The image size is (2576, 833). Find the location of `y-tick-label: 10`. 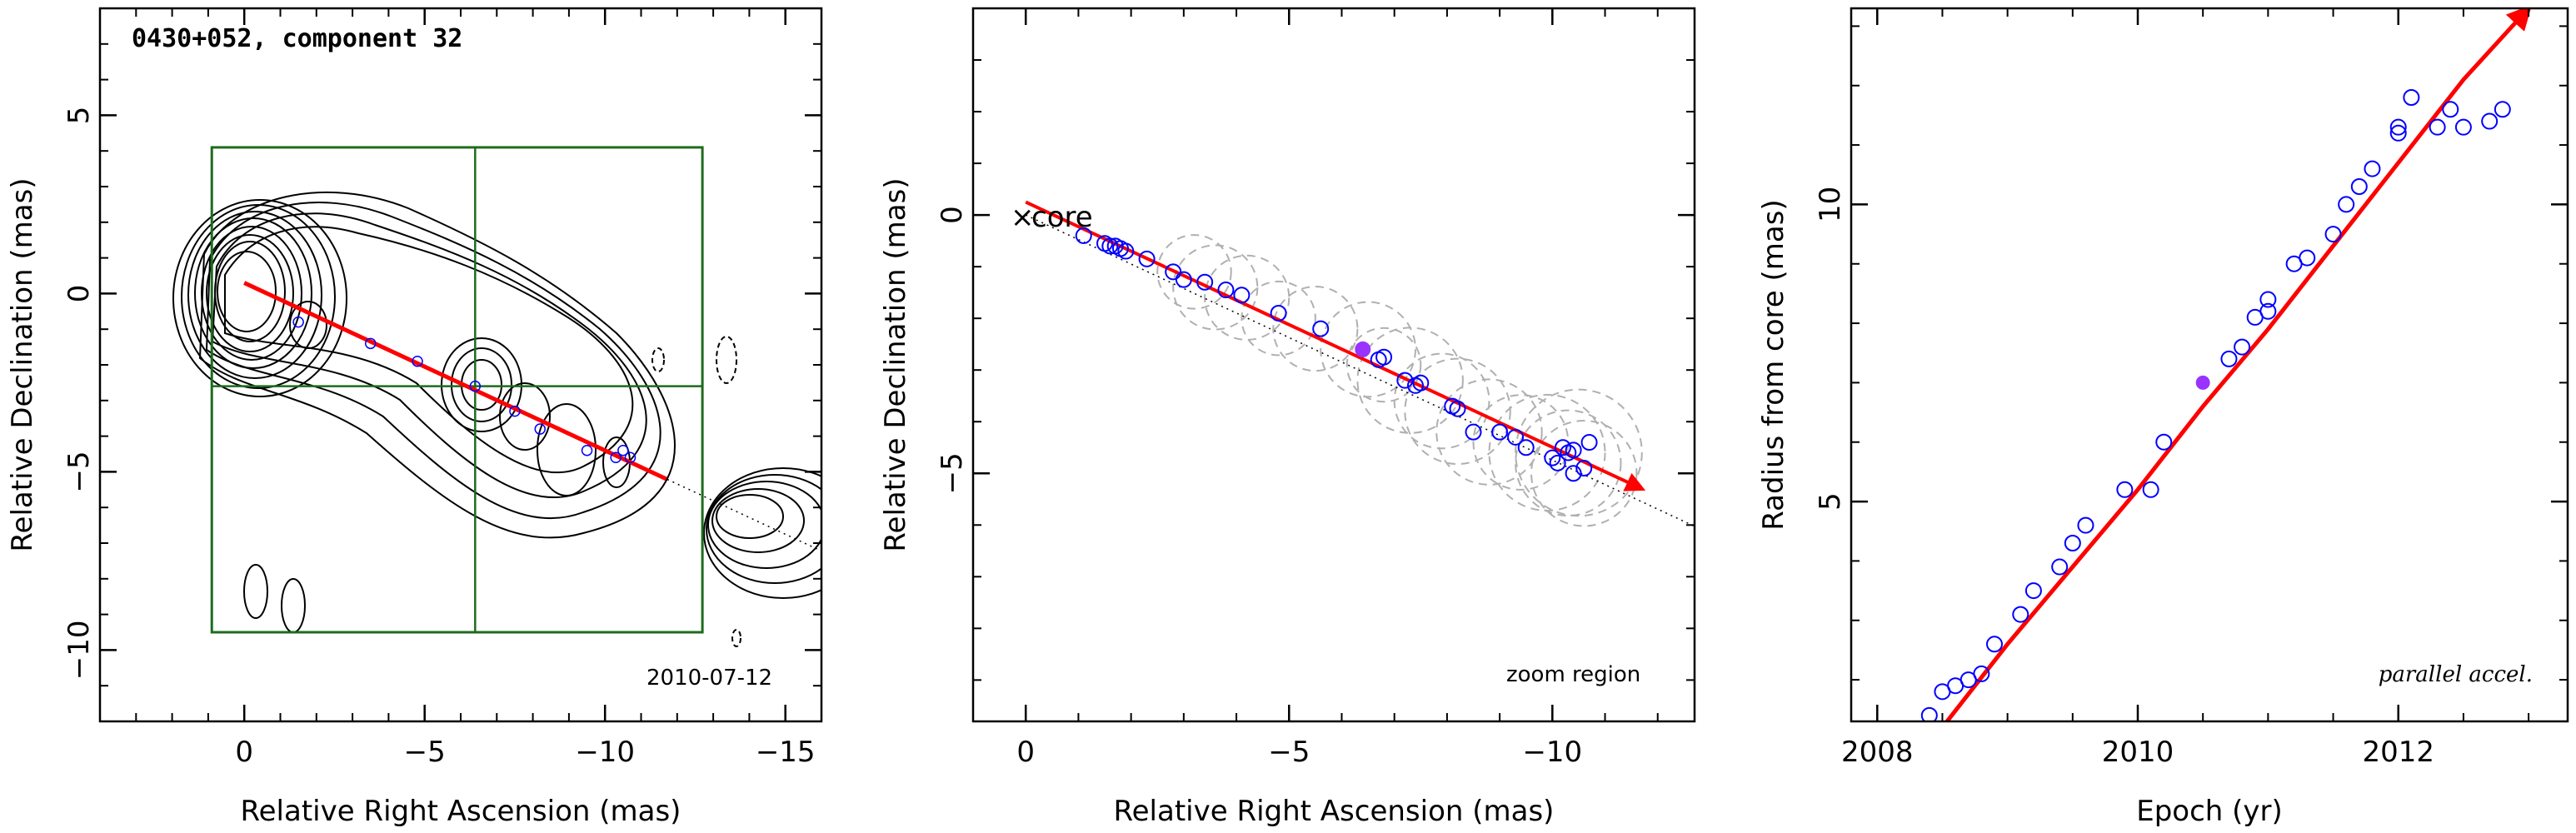

y-tick-label: 10 is located at coordinates (1830, 204).